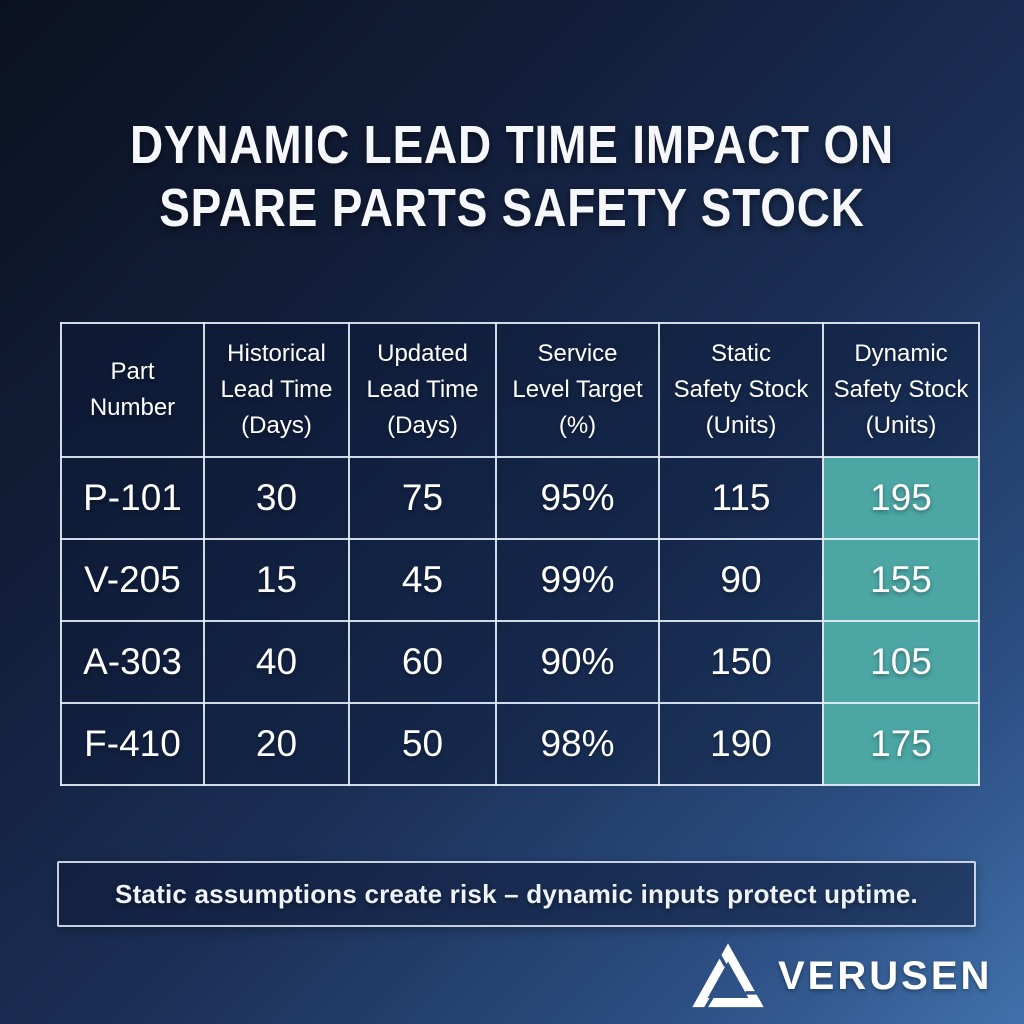  Describe the element at coordinates (901, 390) in the screenshot. I see `header-dynamic-safety-stock: Dynamic Safety Stock (Units)` at that location.